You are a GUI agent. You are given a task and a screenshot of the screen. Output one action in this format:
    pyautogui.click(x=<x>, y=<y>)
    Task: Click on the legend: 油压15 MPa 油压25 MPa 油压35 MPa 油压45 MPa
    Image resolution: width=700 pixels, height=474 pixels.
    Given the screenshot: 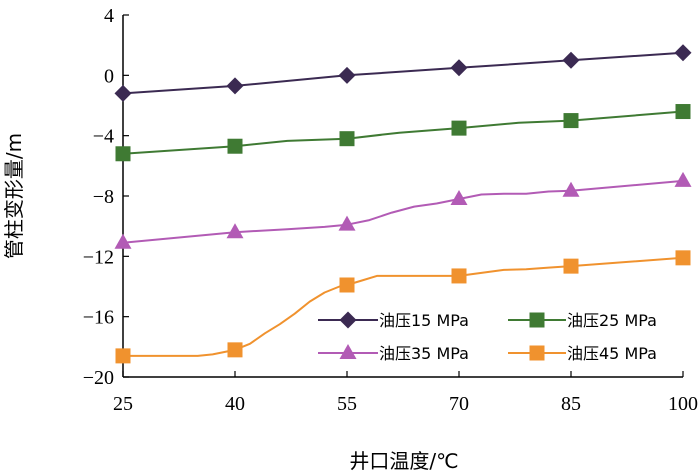 What is the action you would take?
    pyautogui.click(x=487, y=337)
    